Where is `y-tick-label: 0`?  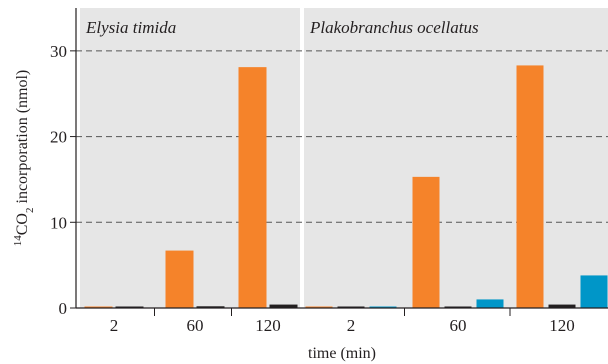 y-tick-label: 0 is located at coordinates (63, 308).